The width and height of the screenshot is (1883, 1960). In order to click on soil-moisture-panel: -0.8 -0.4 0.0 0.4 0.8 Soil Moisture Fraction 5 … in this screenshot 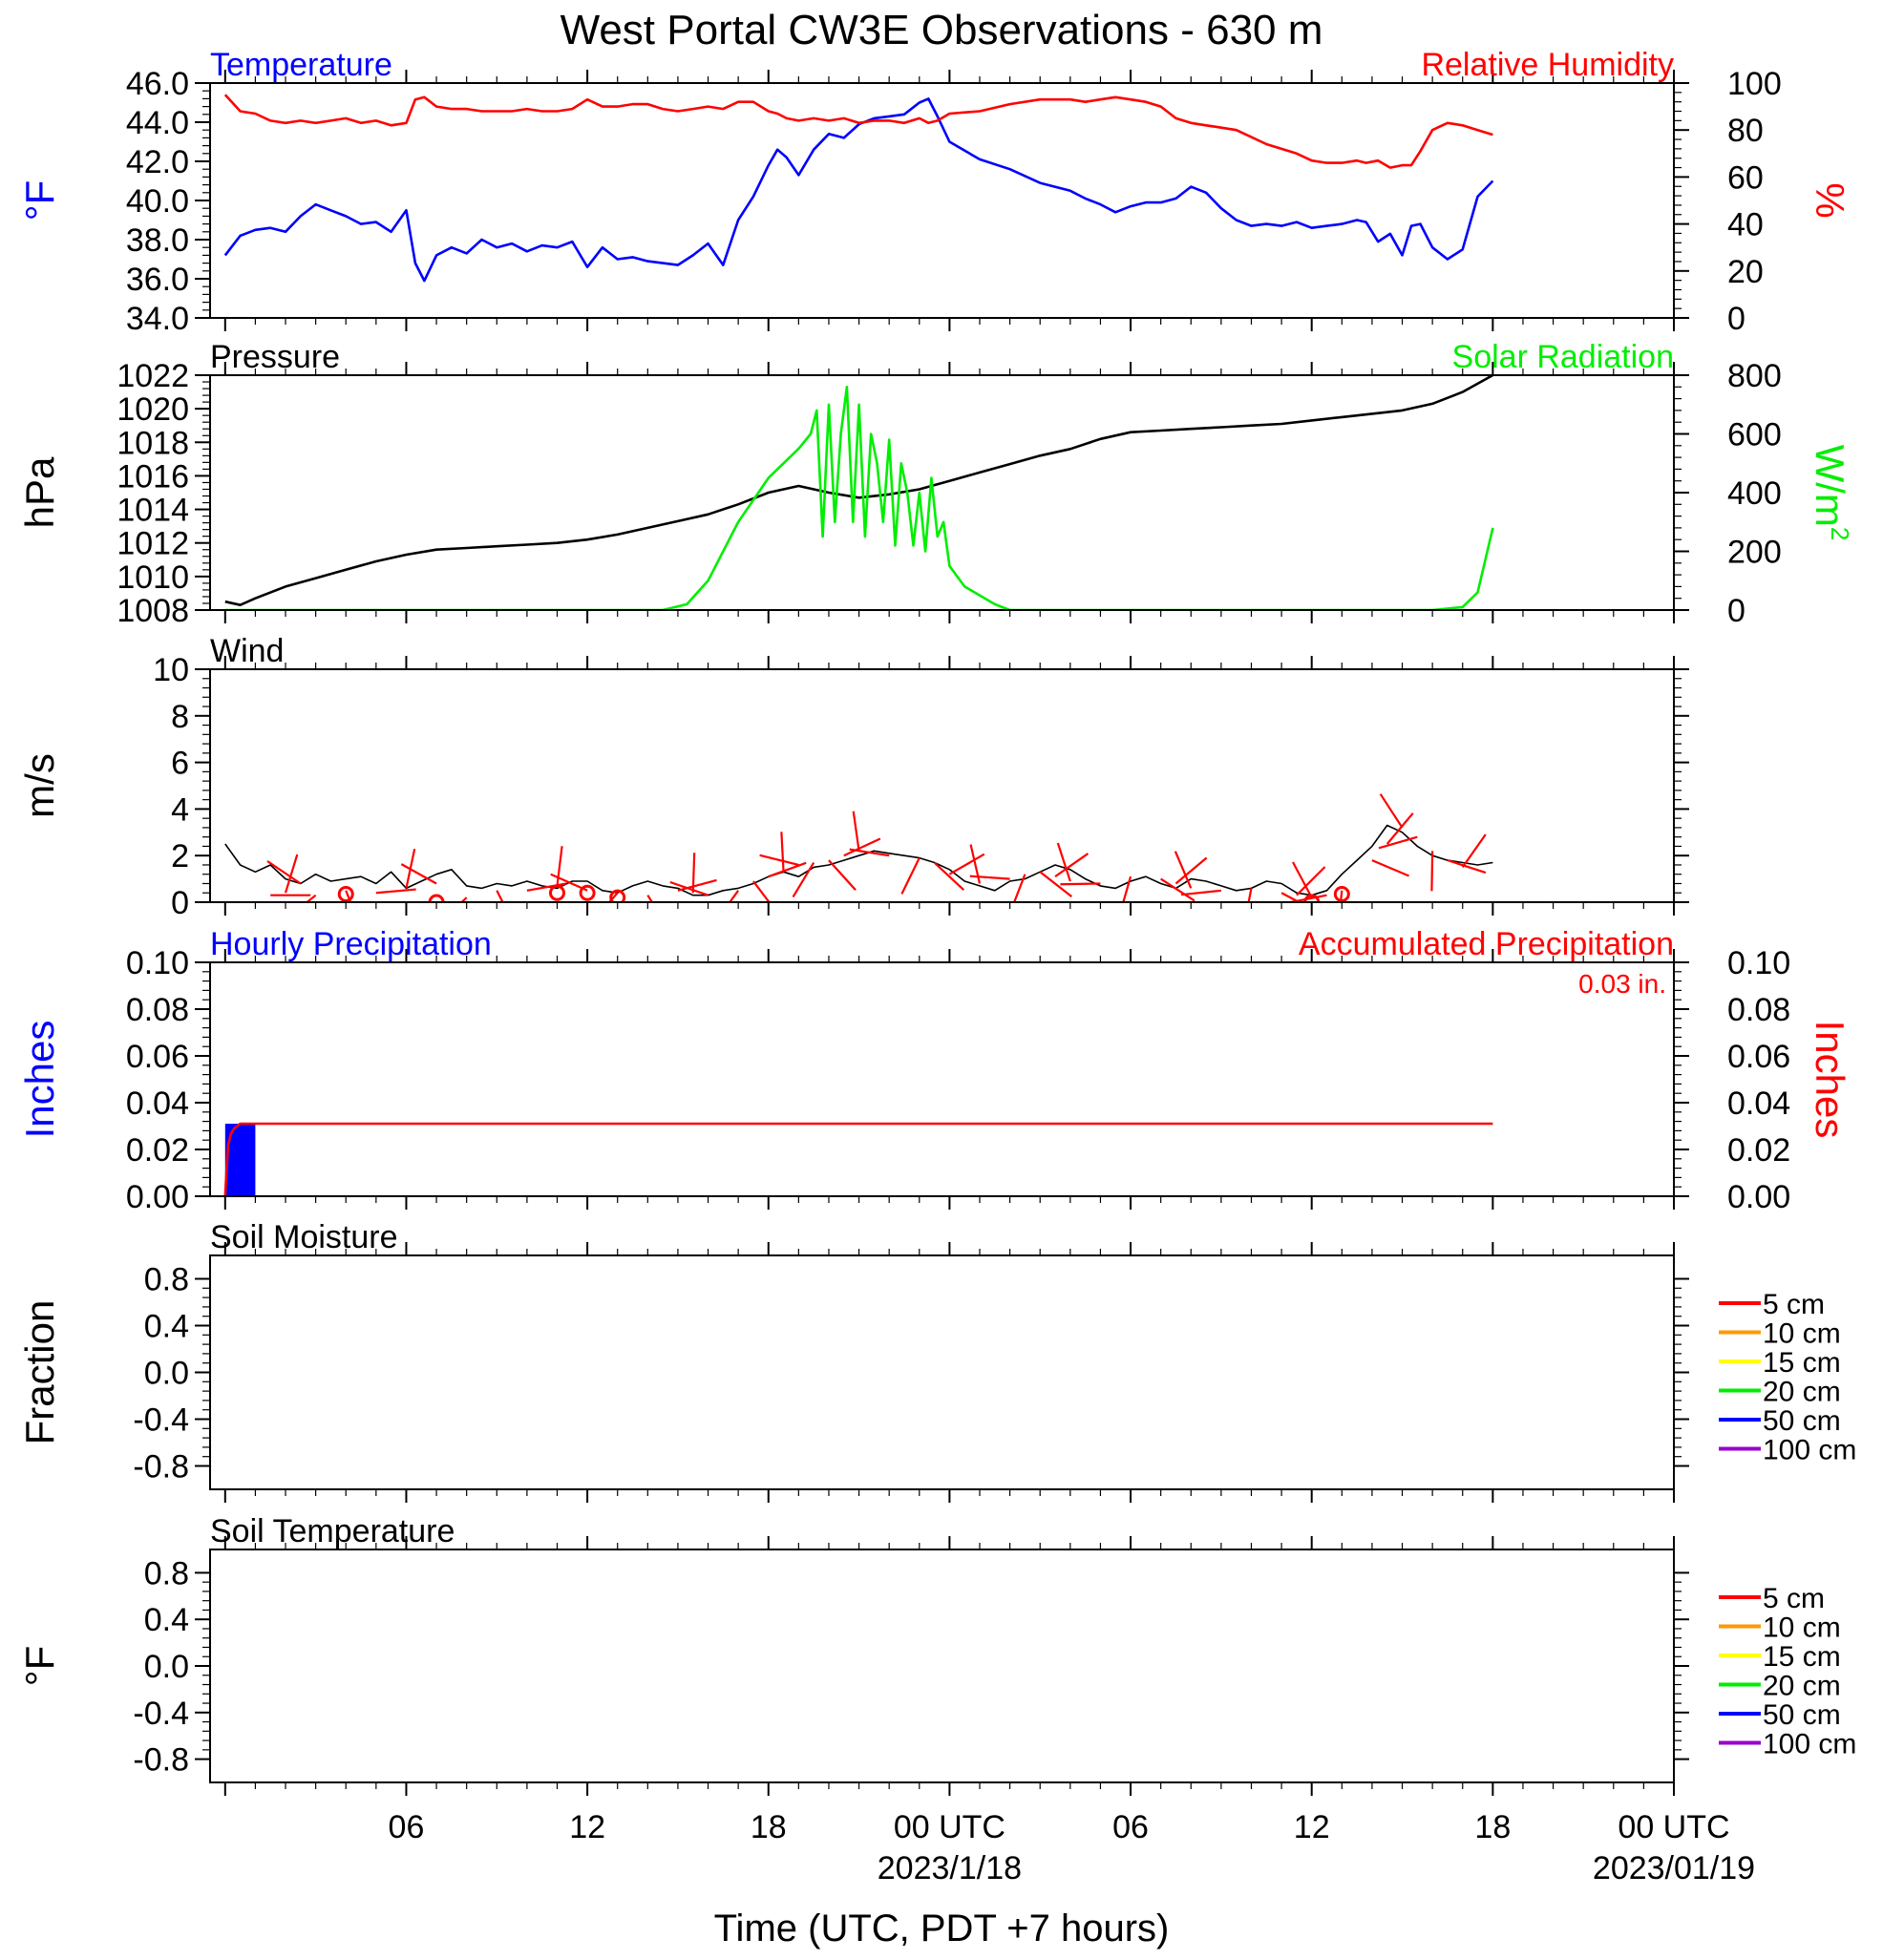, I will do `click(936, 1361)`.